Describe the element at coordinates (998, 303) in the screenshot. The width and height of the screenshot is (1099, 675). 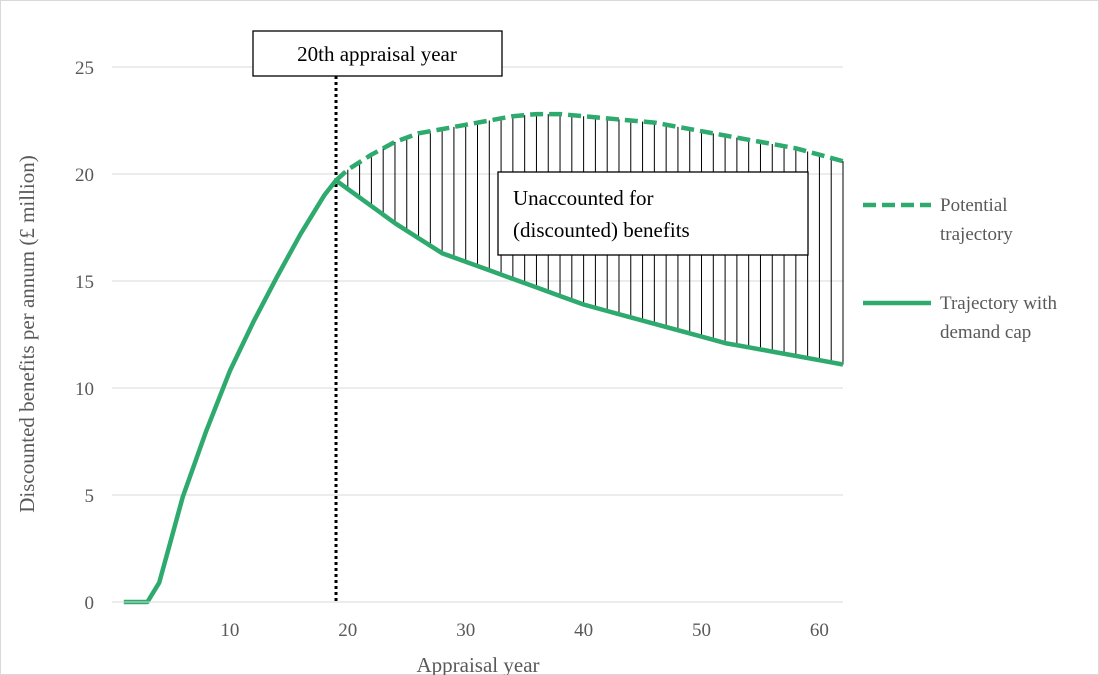
I see `legend-label-demand-cap-line-1: Trajectory with` at that location.